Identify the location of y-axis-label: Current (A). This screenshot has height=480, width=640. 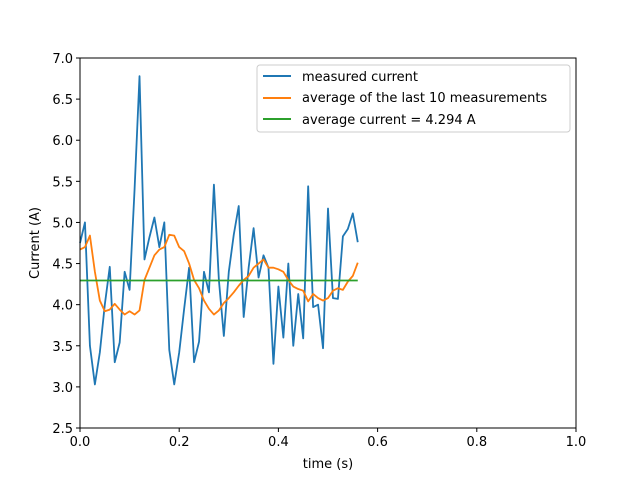
(35, 243).